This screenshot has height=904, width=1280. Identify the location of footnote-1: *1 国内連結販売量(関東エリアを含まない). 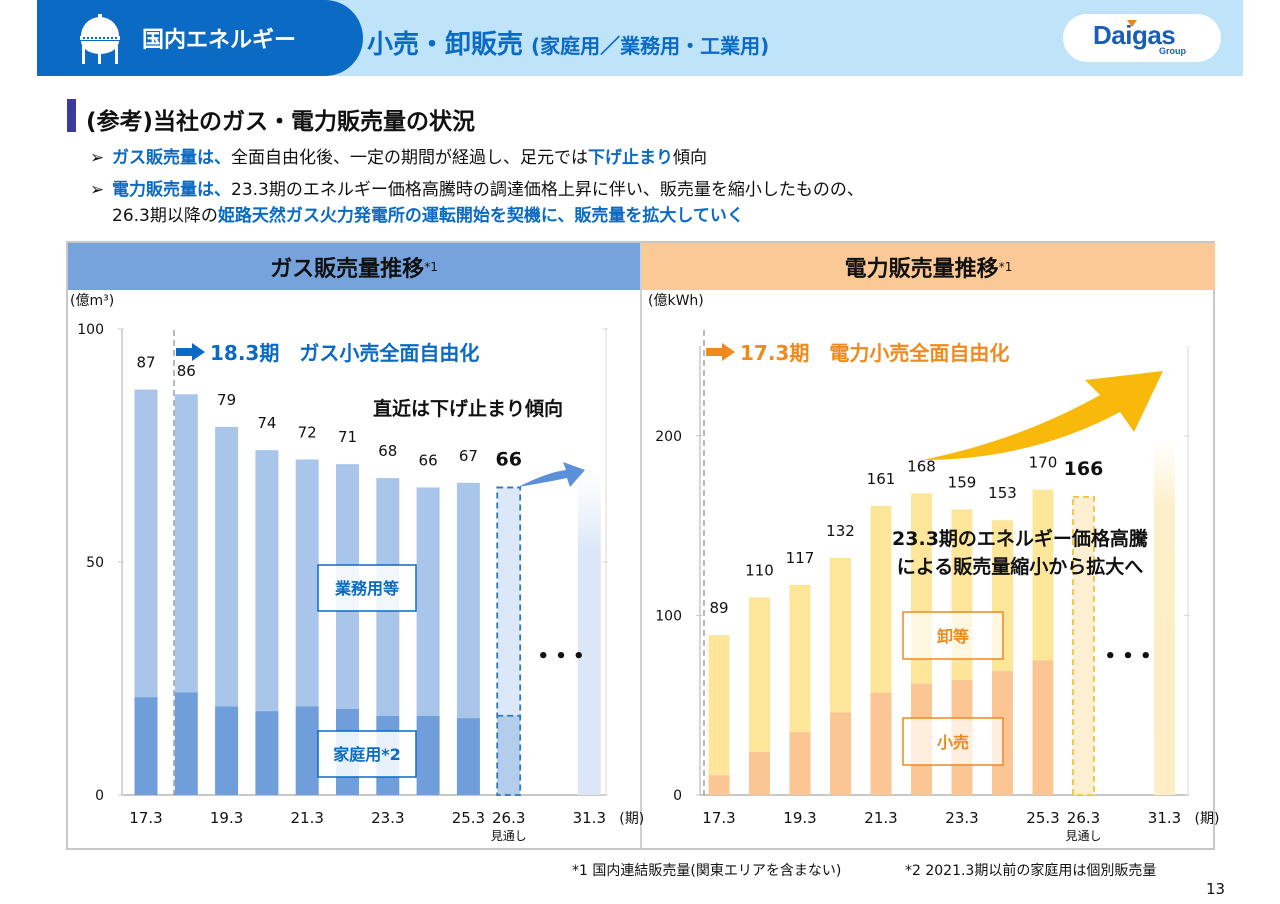
(707, 871).